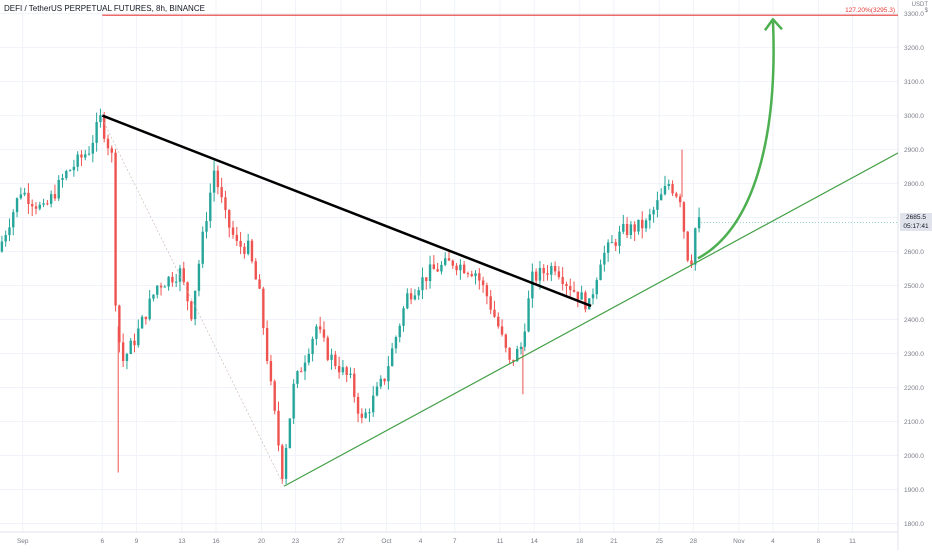  I want to click on x-tick-label: 23, so click(296, 541).